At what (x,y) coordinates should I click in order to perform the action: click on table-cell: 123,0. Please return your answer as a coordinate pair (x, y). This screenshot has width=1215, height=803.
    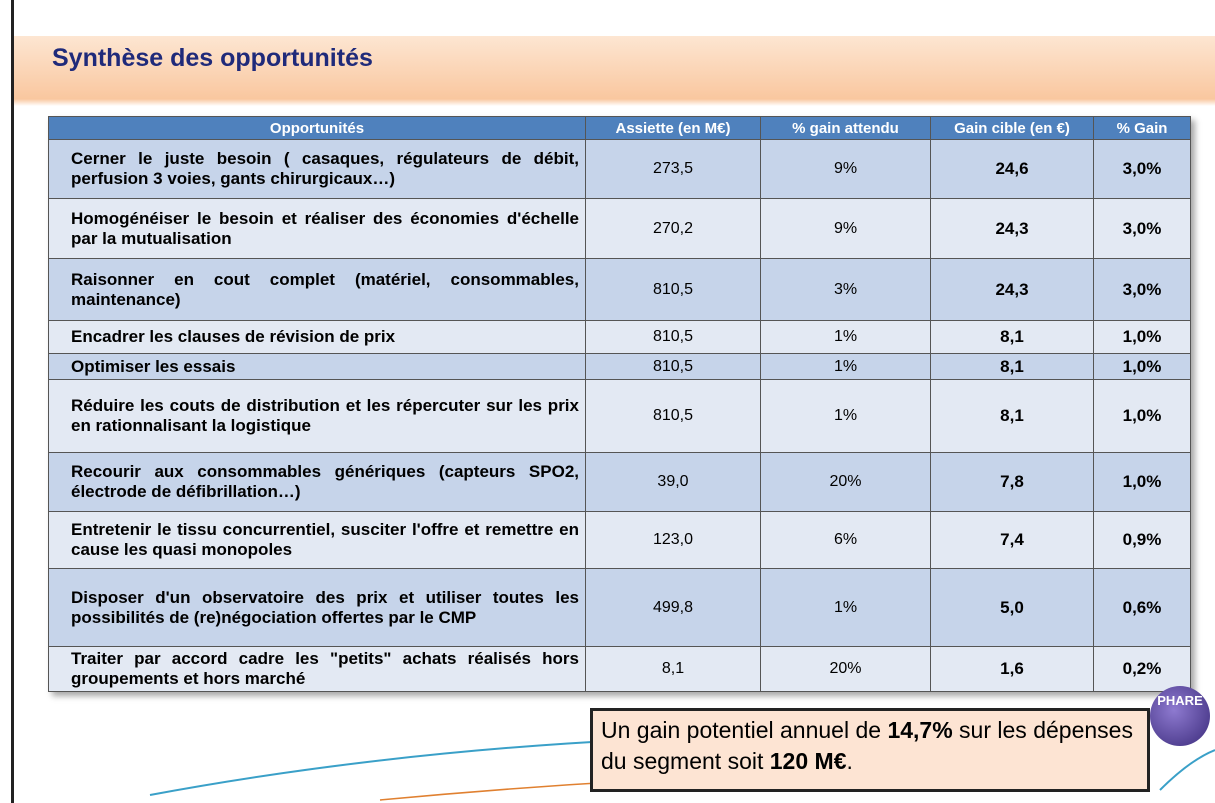
    Looking at the image, I should click on (673, 540).